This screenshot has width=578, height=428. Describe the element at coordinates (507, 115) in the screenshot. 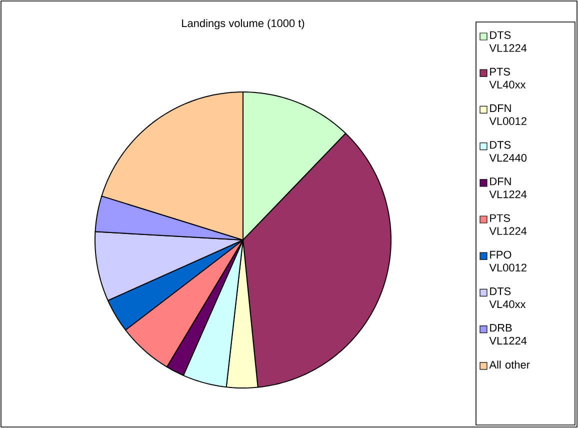

I see `legend-label: DFN VL0012` at that location.